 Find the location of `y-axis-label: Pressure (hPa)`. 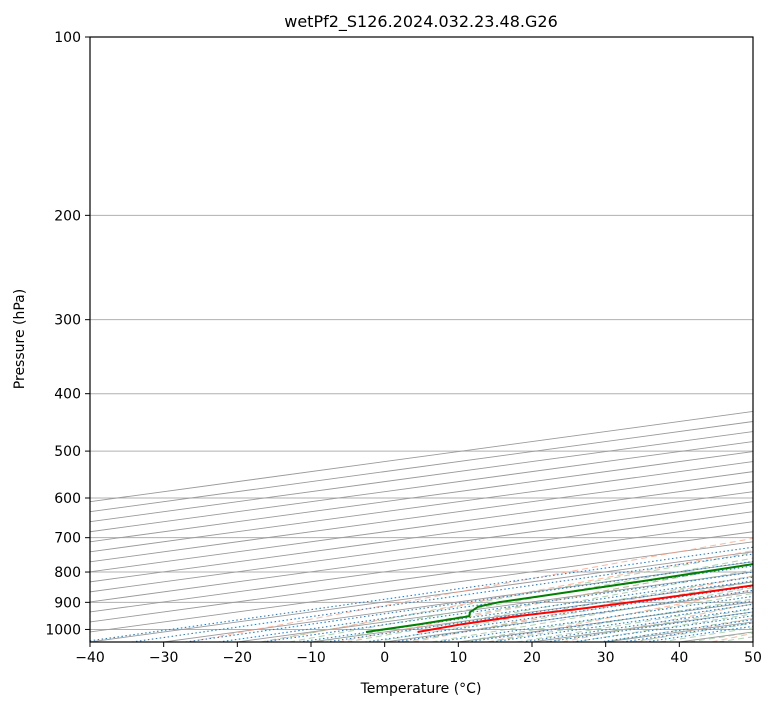

y-axis-label: Pressure (hPa) is located at coordinates (20, 339).